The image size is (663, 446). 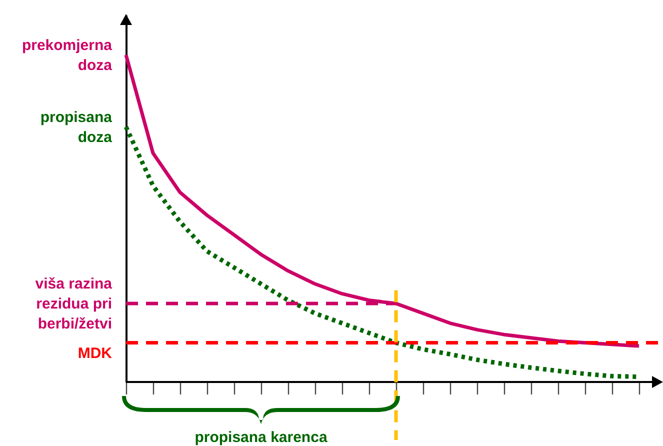 What do you see at coordinates (76, 127) in the screenshot?
I see `series-label: propisana doza` at bounding box center [76, 127].